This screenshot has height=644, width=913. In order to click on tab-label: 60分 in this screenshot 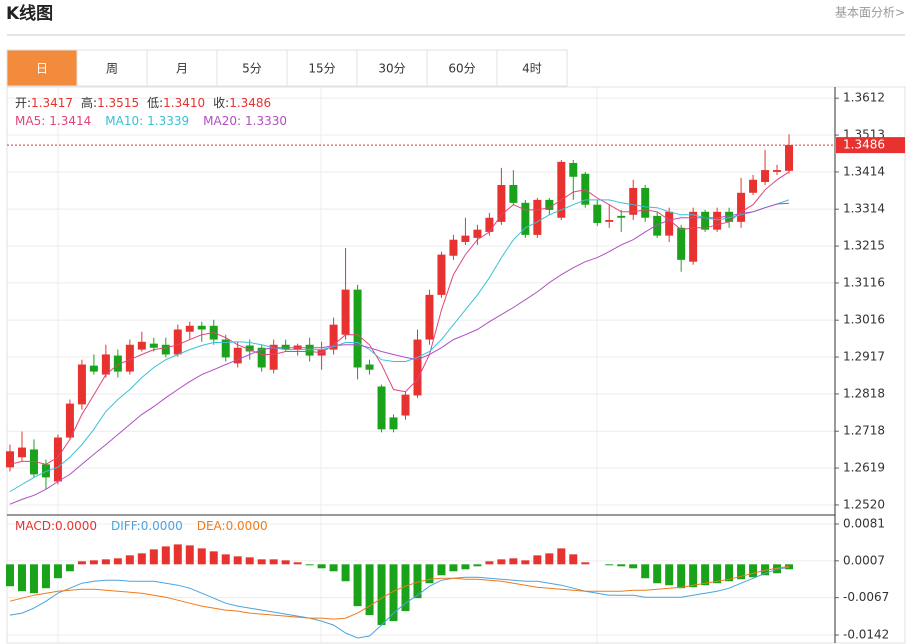, I will do `click(461, 69)`.